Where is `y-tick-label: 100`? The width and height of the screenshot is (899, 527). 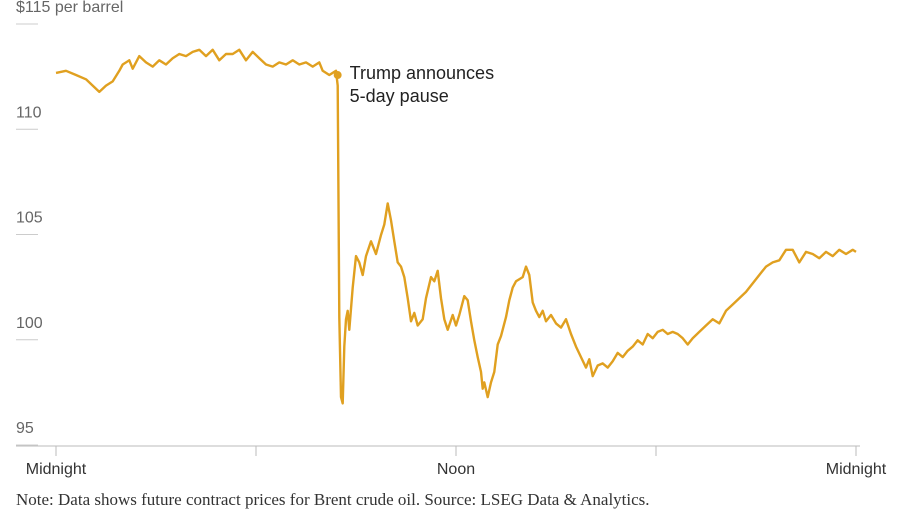
y-tick-label: 100 is located at coordinates (29, 323).